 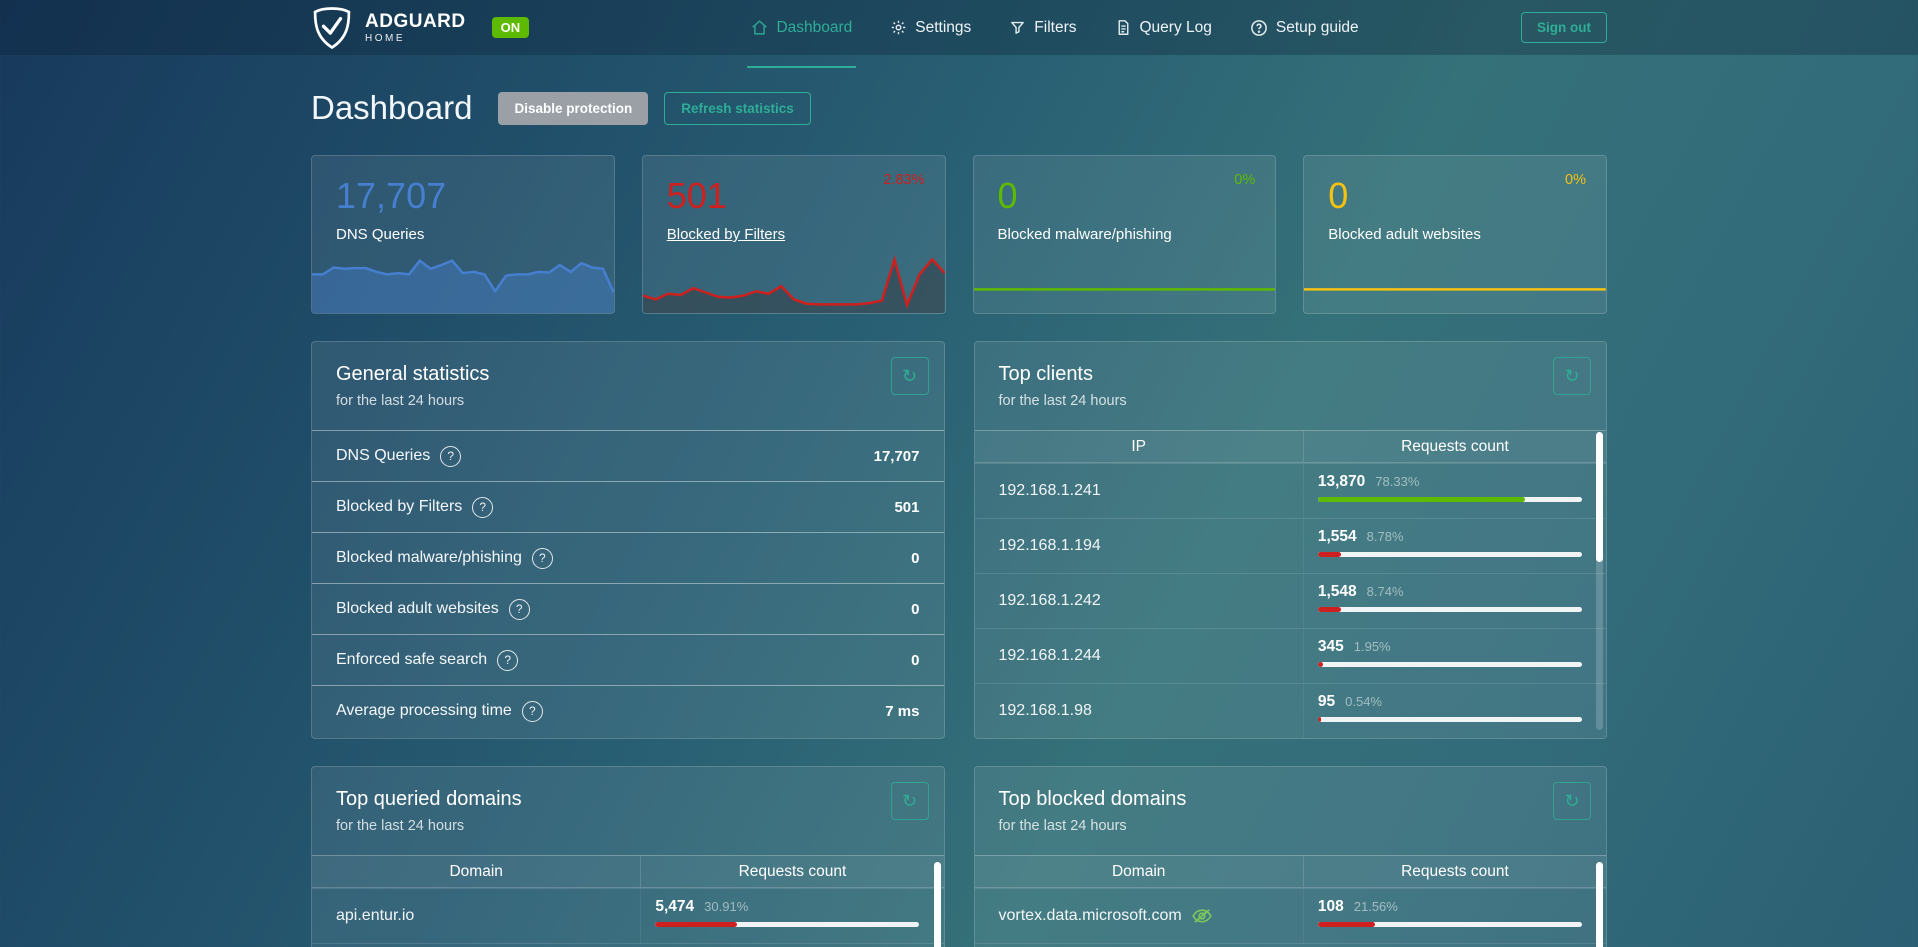 I want to click on requests-cell: 1,554 8.78%, so click(x=1454, y=546).